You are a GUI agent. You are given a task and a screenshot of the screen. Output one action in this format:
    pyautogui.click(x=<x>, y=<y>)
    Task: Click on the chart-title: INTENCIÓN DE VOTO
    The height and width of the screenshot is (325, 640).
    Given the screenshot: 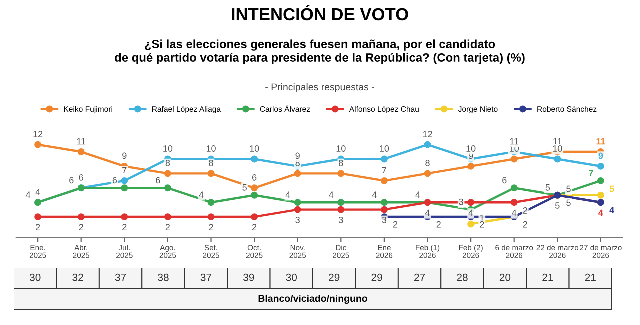 What is the action you would take?
    pyautogui.click(x=320, y=13)
    